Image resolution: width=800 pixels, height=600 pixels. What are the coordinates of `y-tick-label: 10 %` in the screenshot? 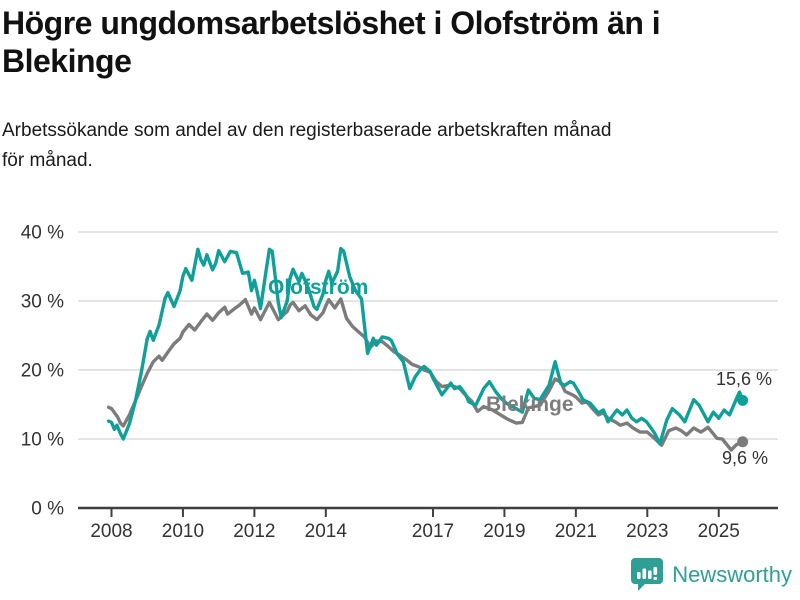 It's located at (42, 440).